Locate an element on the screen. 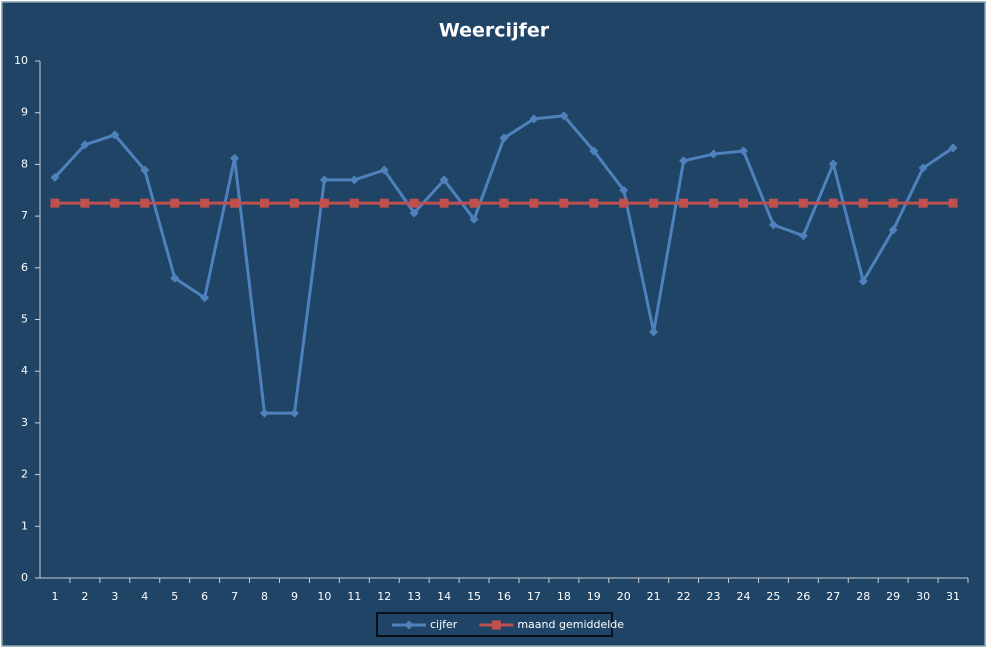 This screenshot has width=987, height=652. x-tick-label: 18 is located at coordinates (564, 596).